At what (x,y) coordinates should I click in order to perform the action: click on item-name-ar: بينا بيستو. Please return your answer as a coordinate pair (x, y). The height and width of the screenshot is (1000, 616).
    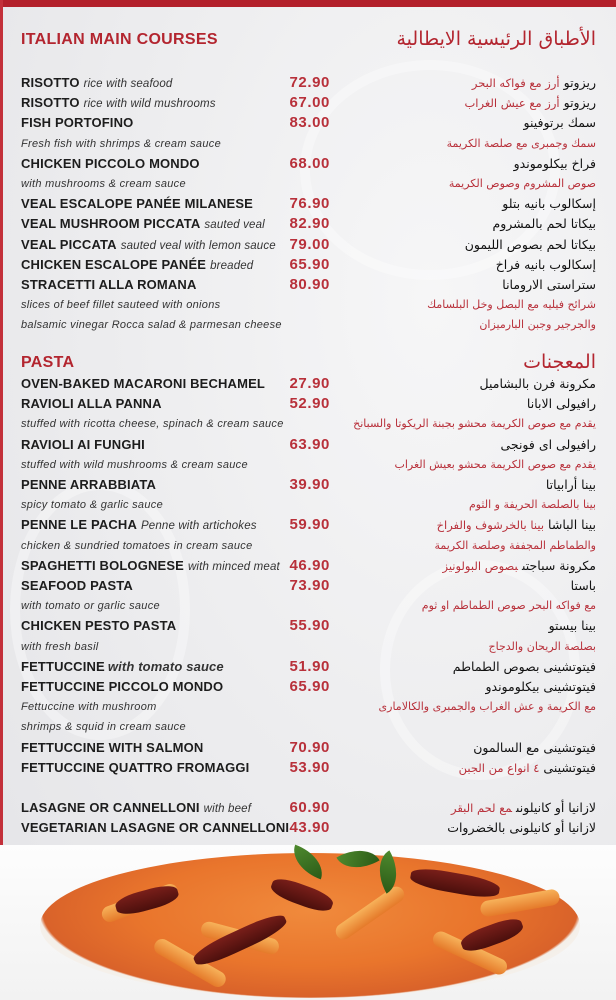
    Looking at the image, I should click on (572, 626).